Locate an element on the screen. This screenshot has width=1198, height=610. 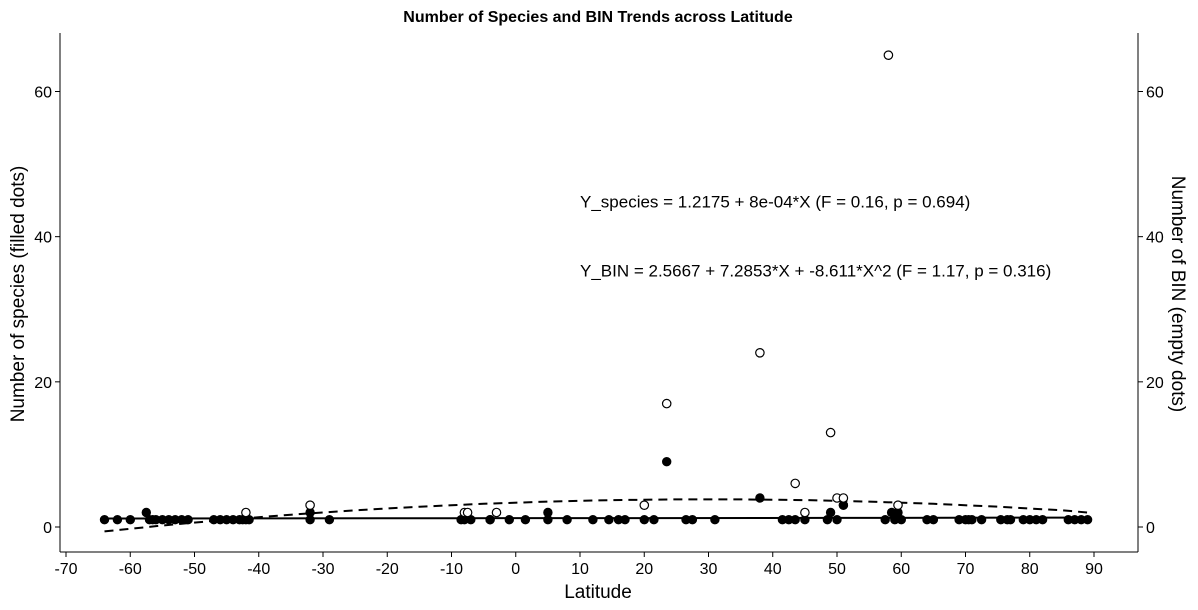
x-tick-label: -30 is located at coordinates (322, 569).